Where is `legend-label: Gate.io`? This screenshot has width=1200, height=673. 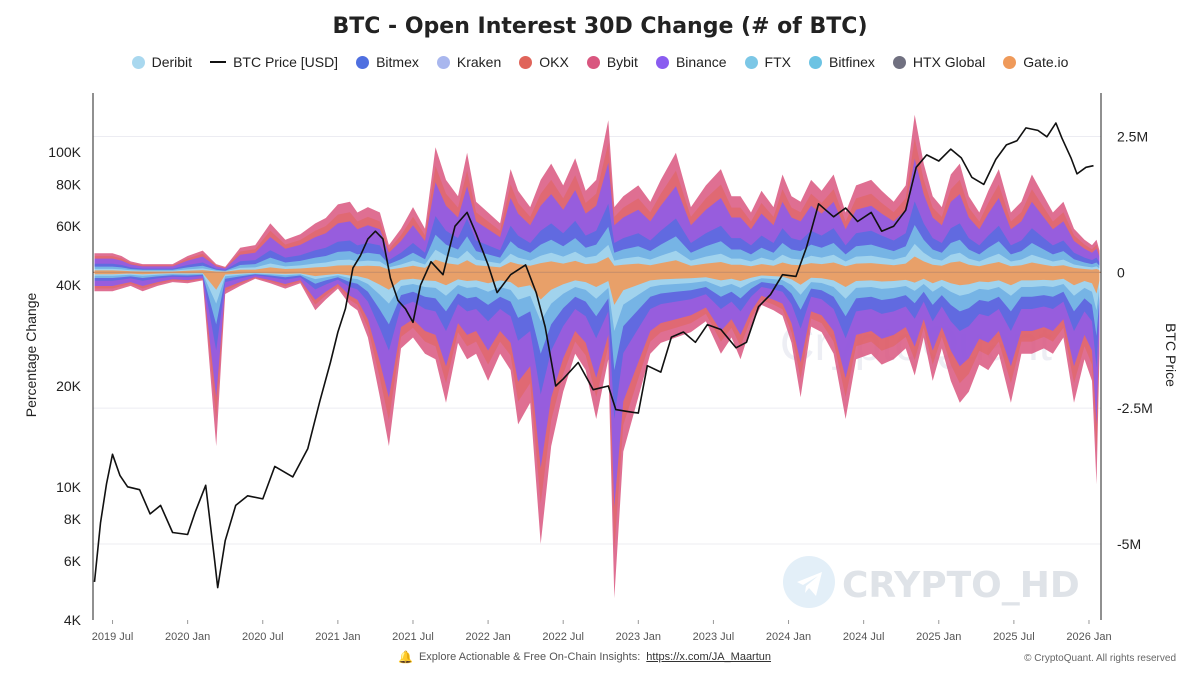
legend-label: Gate.io is located at coordinates (1046, 62).